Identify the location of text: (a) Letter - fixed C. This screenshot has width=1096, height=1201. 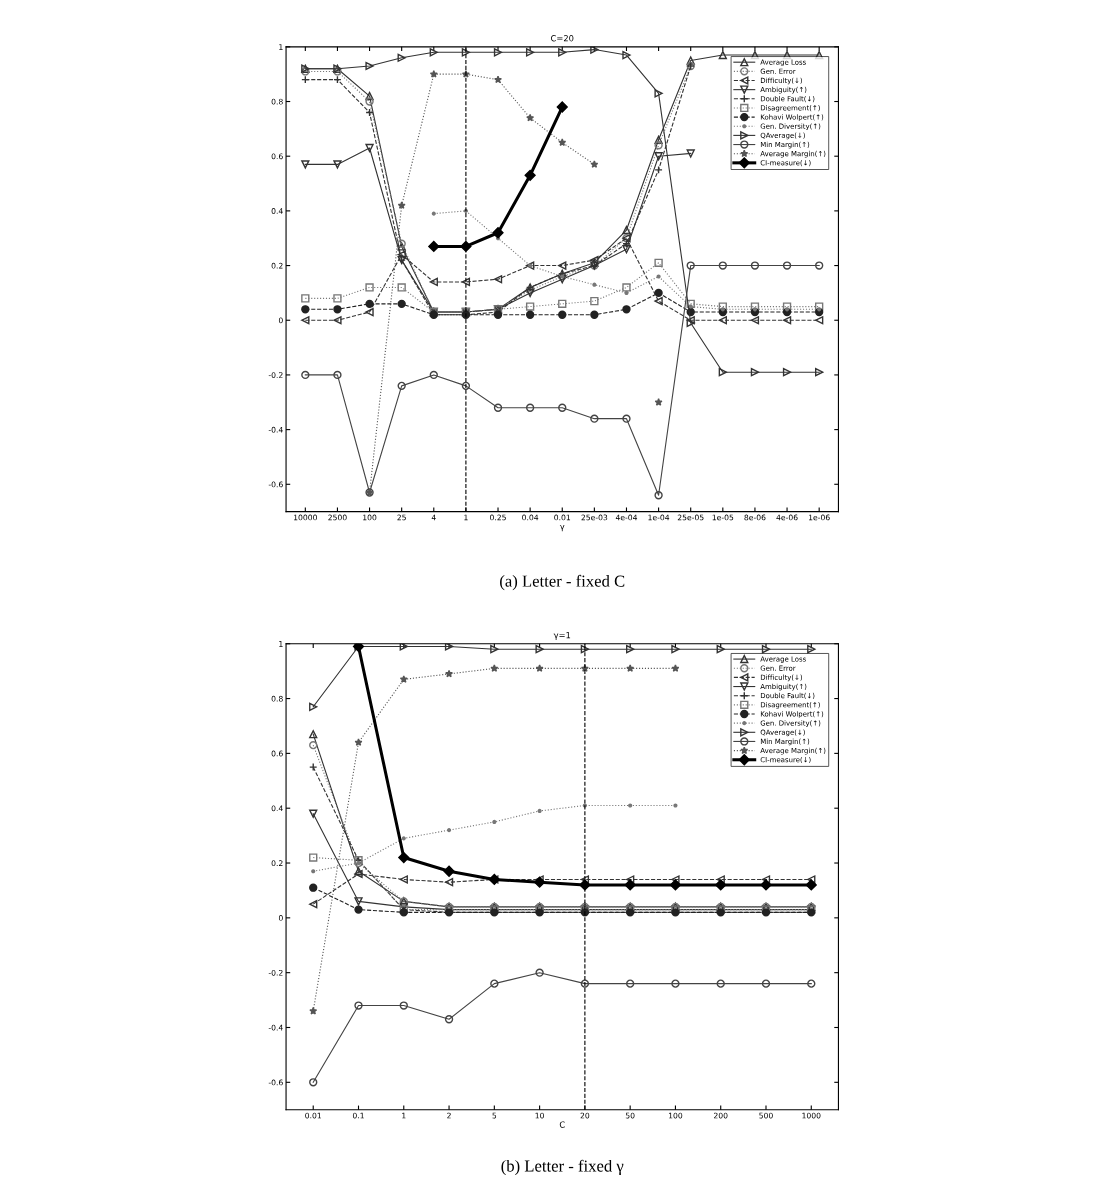
(562, 582).